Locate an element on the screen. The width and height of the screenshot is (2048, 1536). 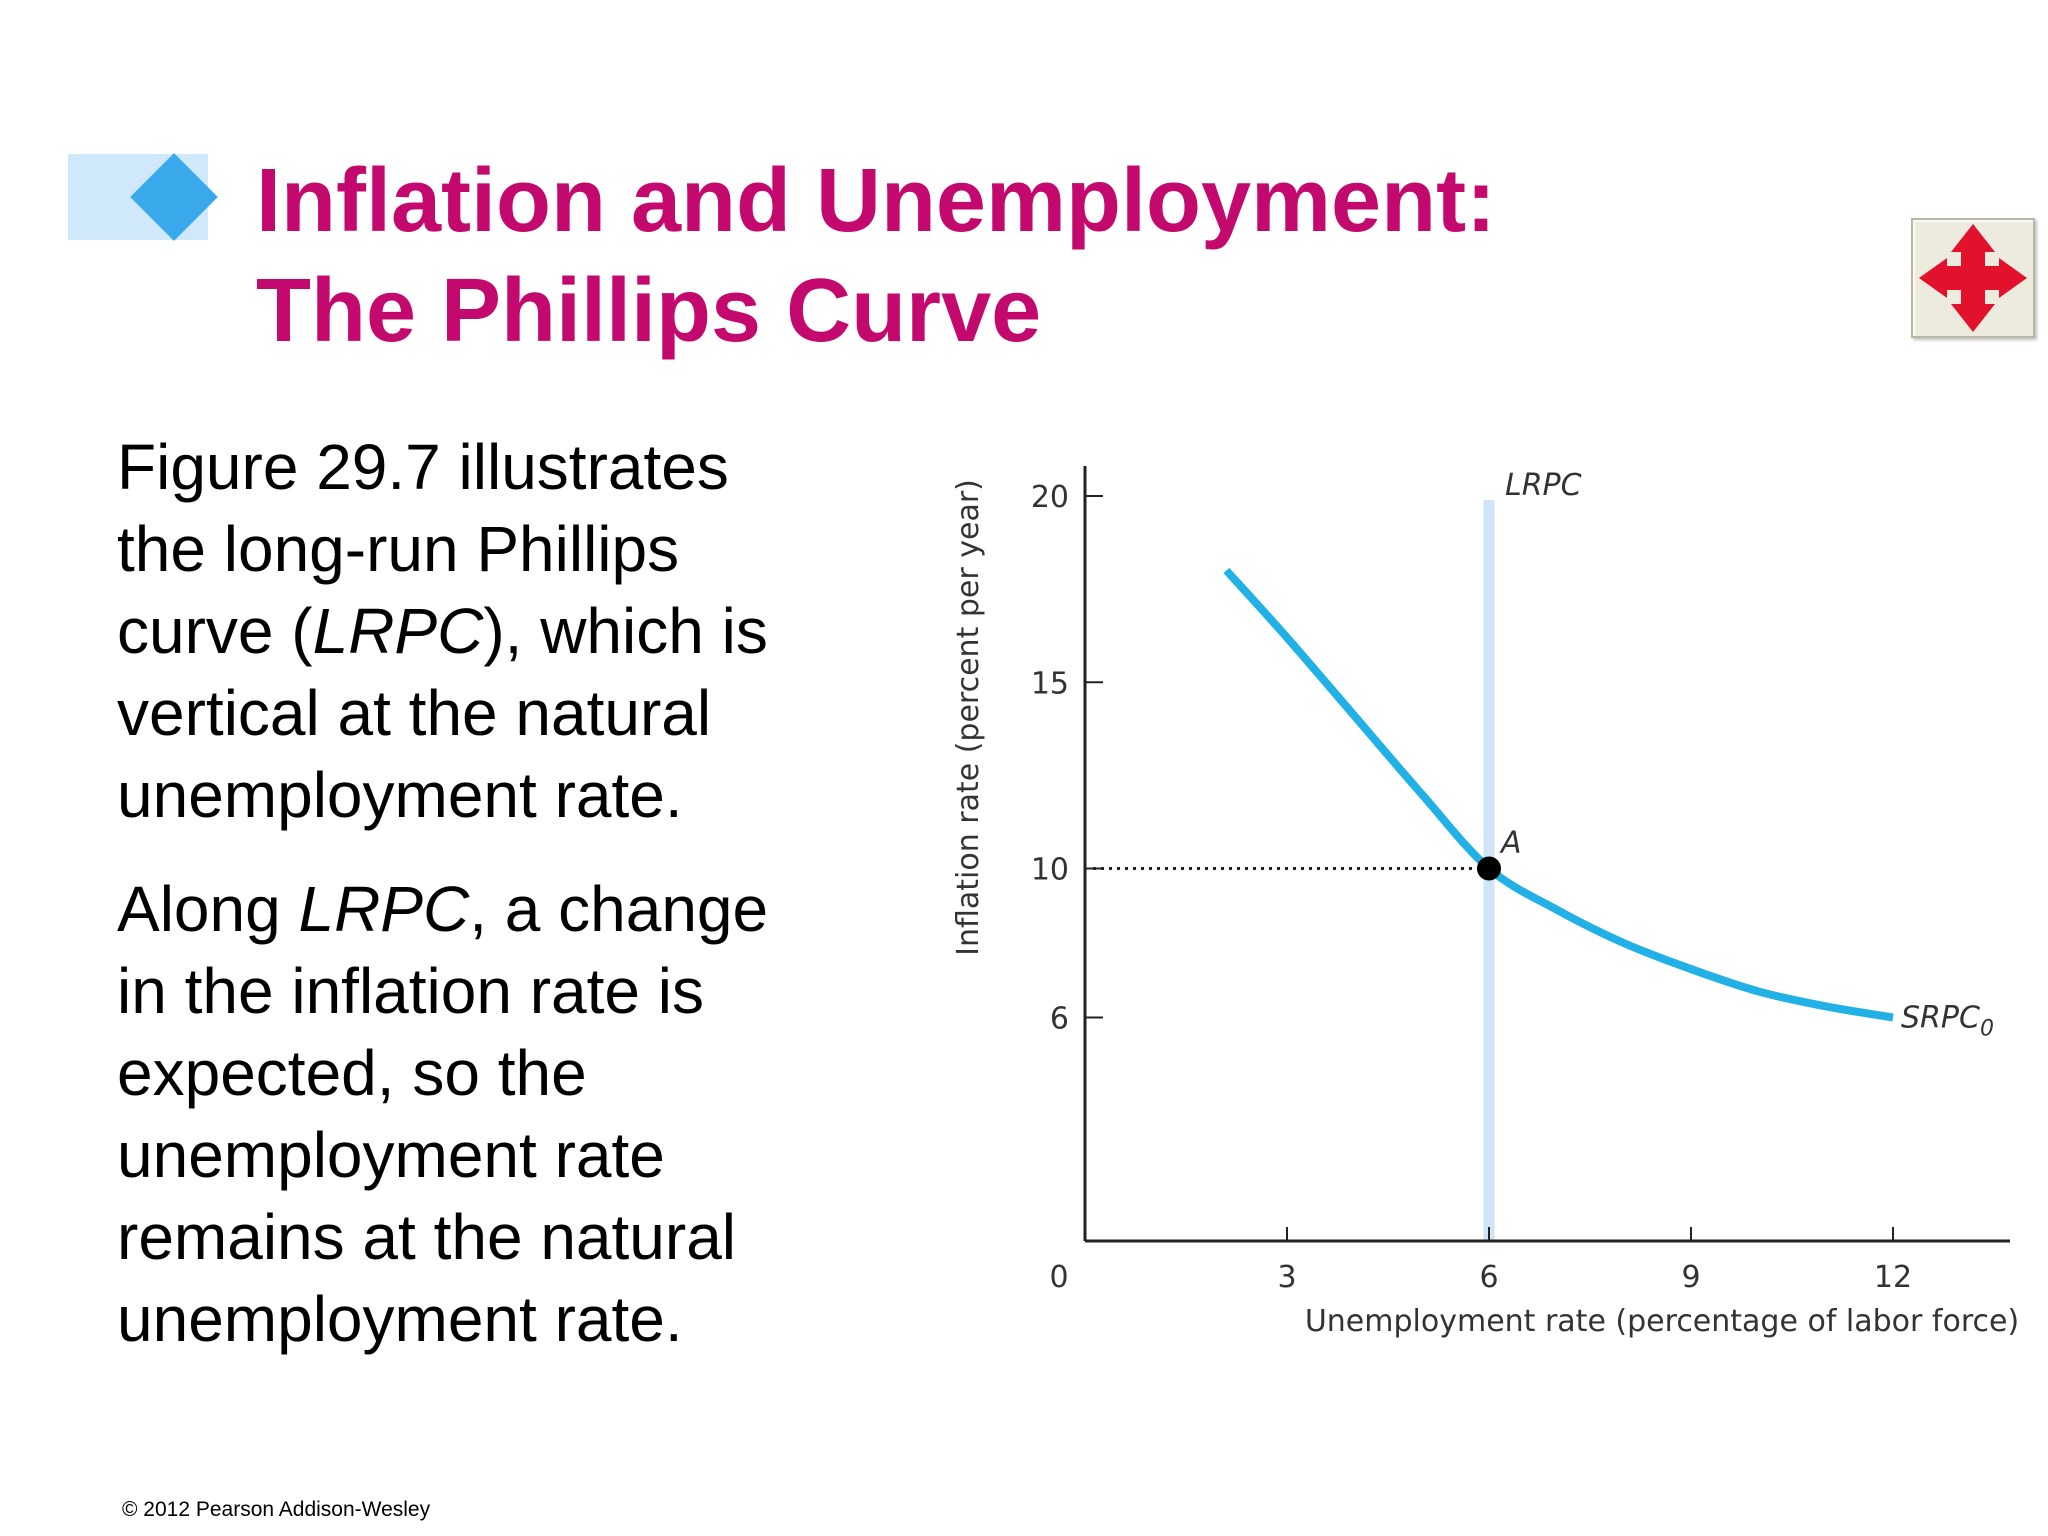
y-tick-label-15: 15 is located at coordinates (1050, 683).